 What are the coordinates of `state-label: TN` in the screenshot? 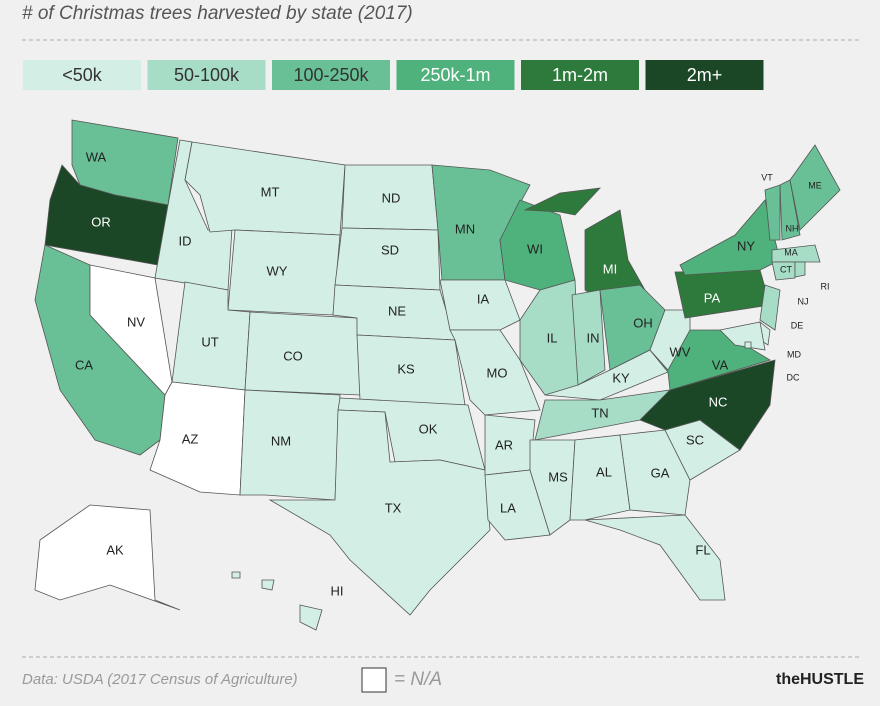 It's located at (599, 412).